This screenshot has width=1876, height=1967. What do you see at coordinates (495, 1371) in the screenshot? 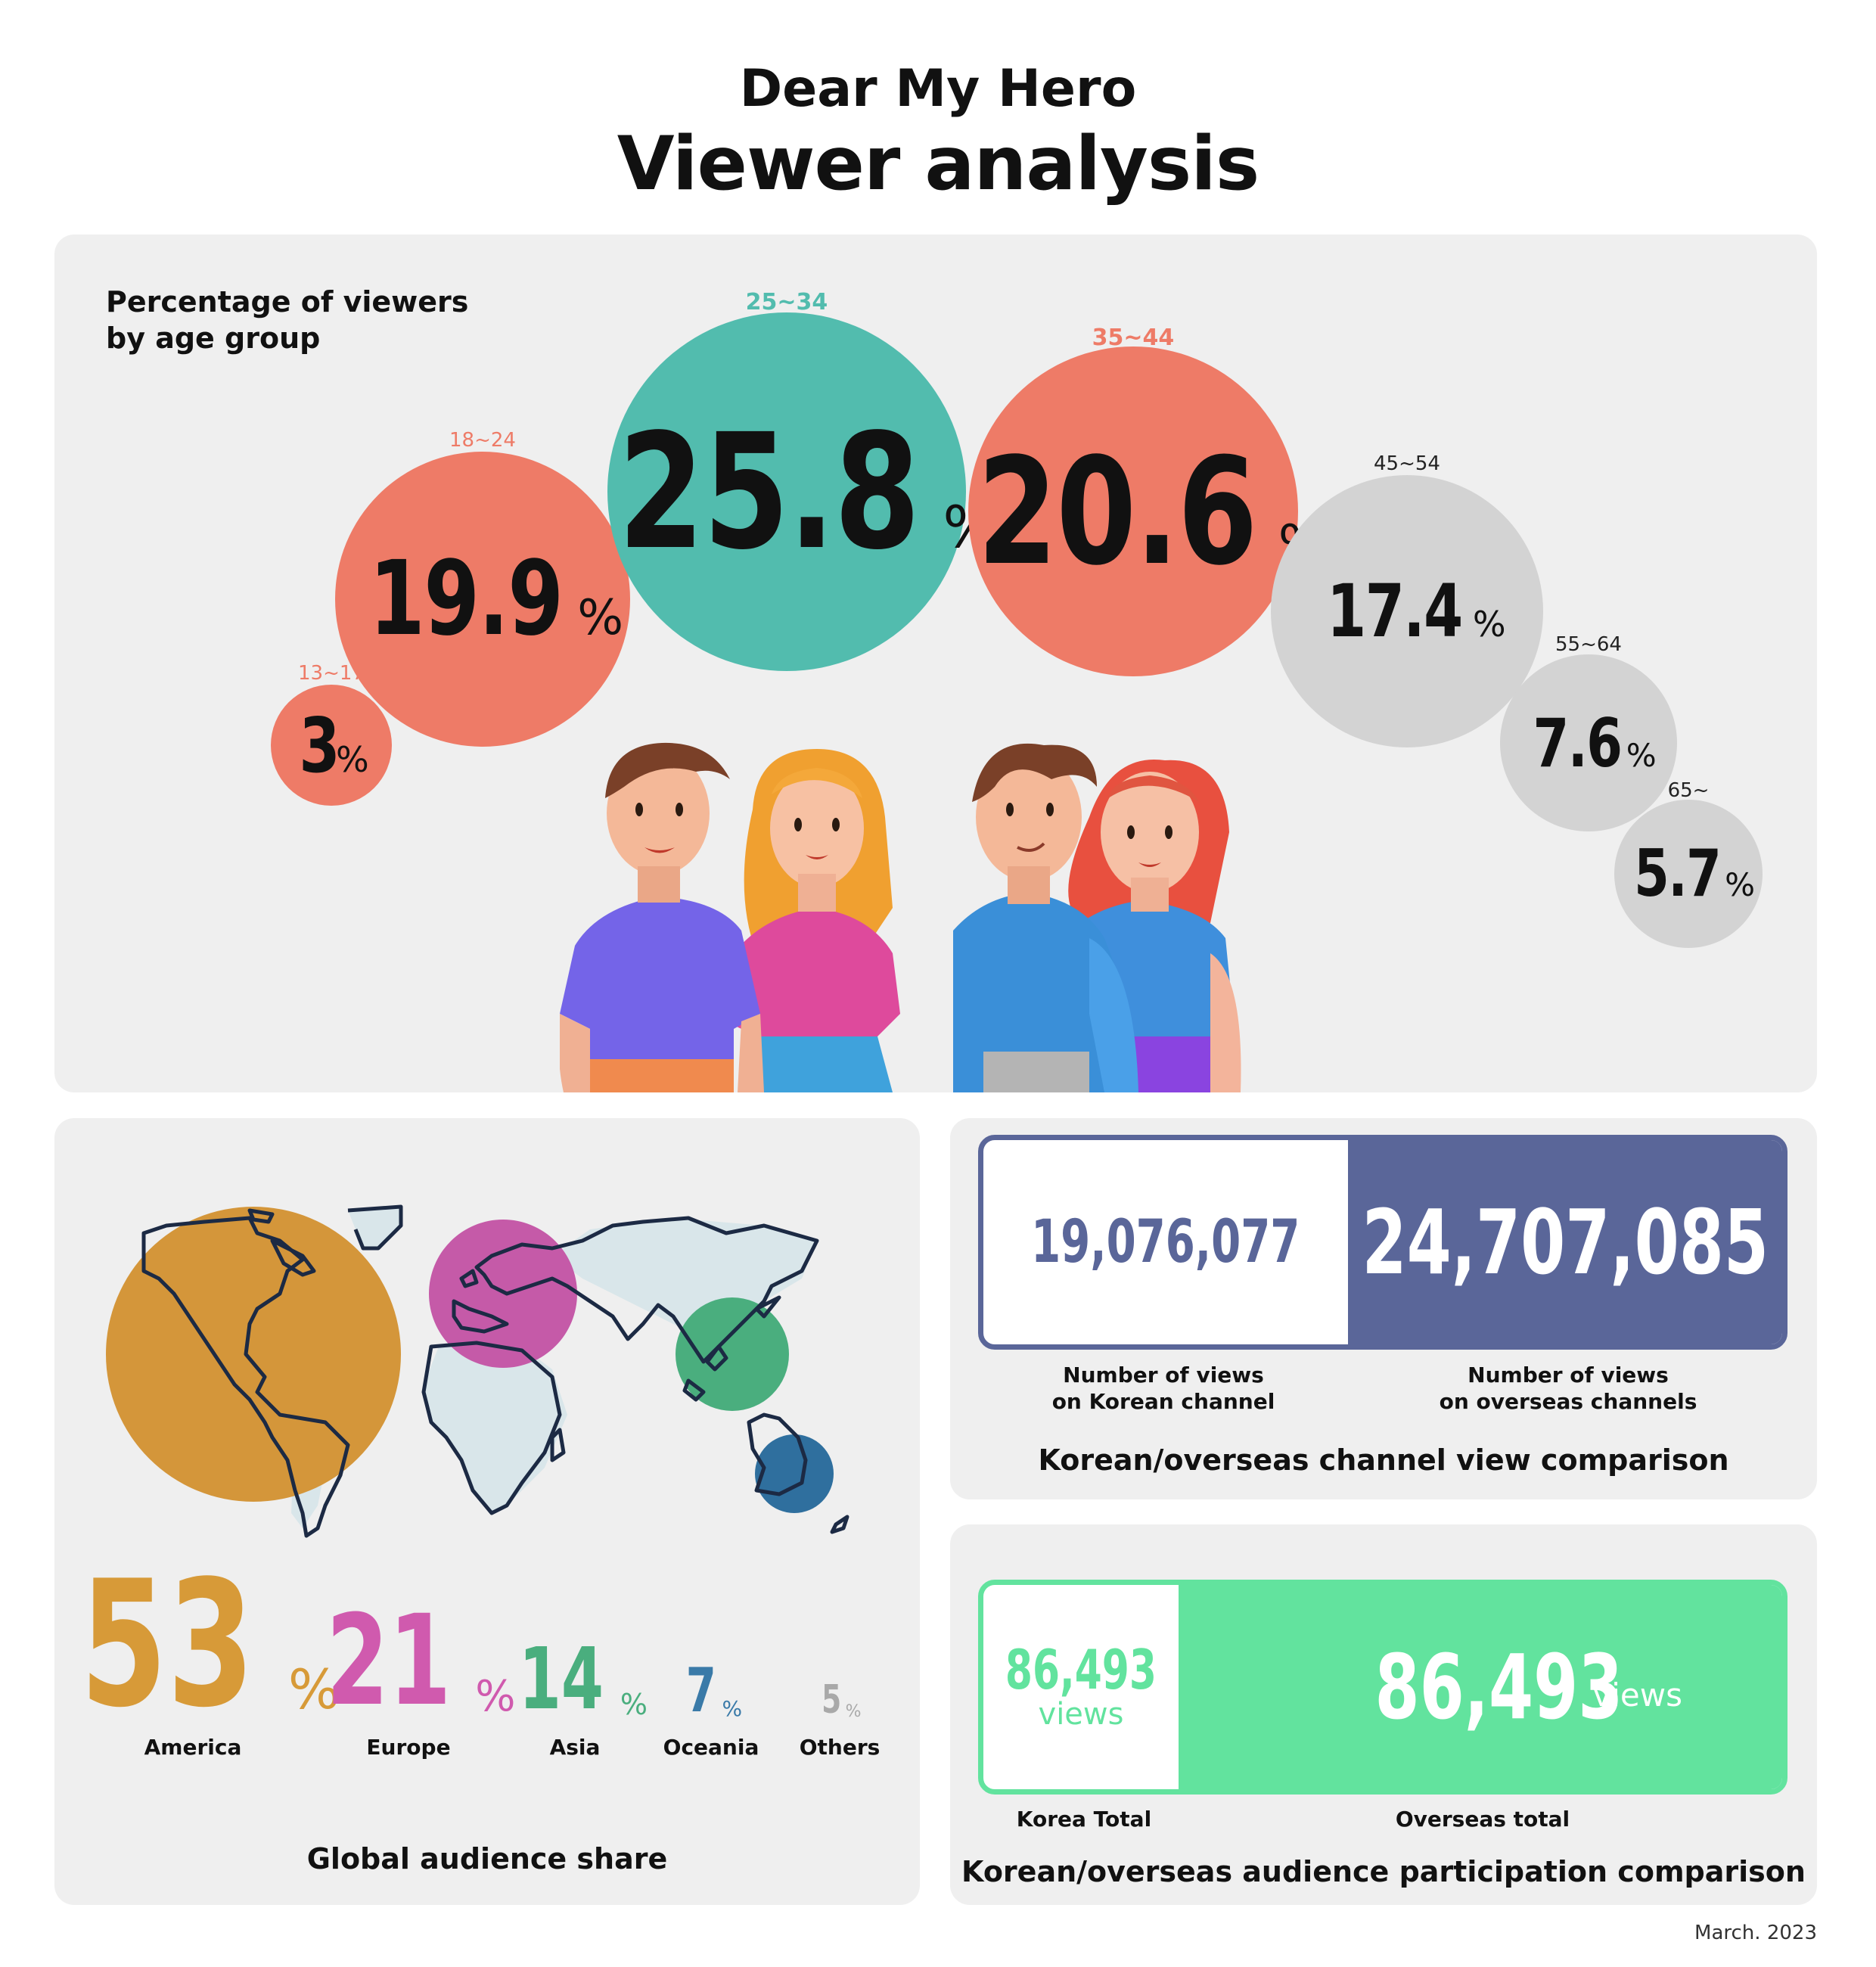
I see `continent-outlines` at bounding box center [495, 1371].